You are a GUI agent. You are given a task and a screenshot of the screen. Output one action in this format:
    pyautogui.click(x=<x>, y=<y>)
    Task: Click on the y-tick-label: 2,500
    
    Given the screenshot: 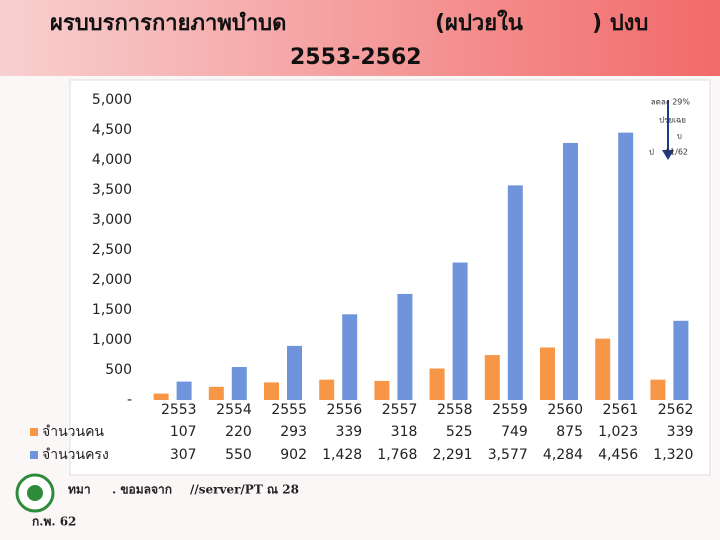 What is the action you would take?
    pyautogui.click(x=112, y=250)
    